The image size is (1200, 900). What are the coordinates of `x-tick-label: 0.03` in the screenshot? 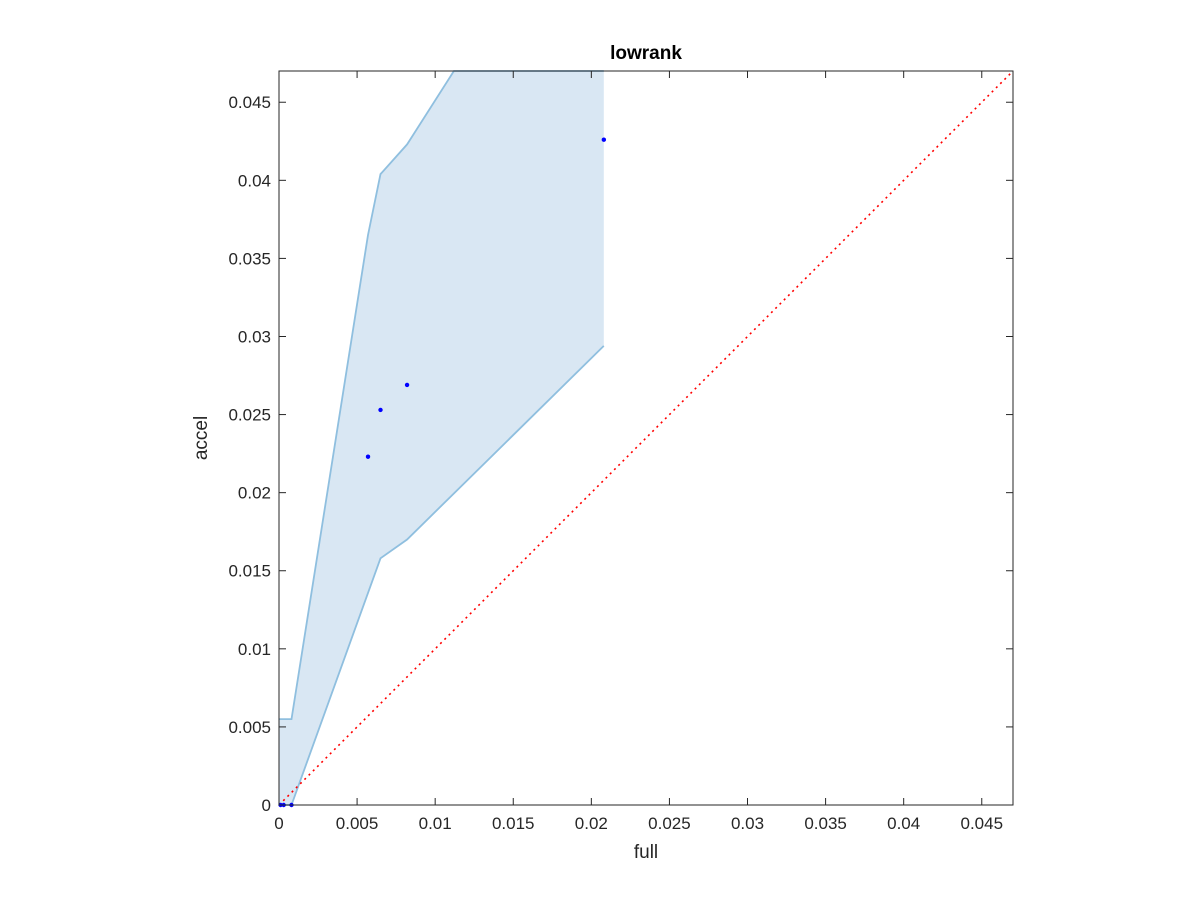 It's located at (747, 823).